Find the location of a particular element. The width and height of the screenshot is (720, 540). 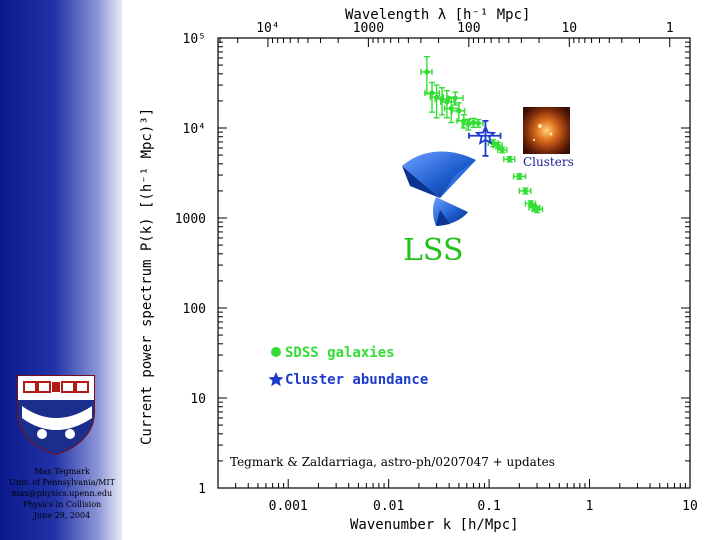

university-shield-icon is located at coordinates (56, 414).